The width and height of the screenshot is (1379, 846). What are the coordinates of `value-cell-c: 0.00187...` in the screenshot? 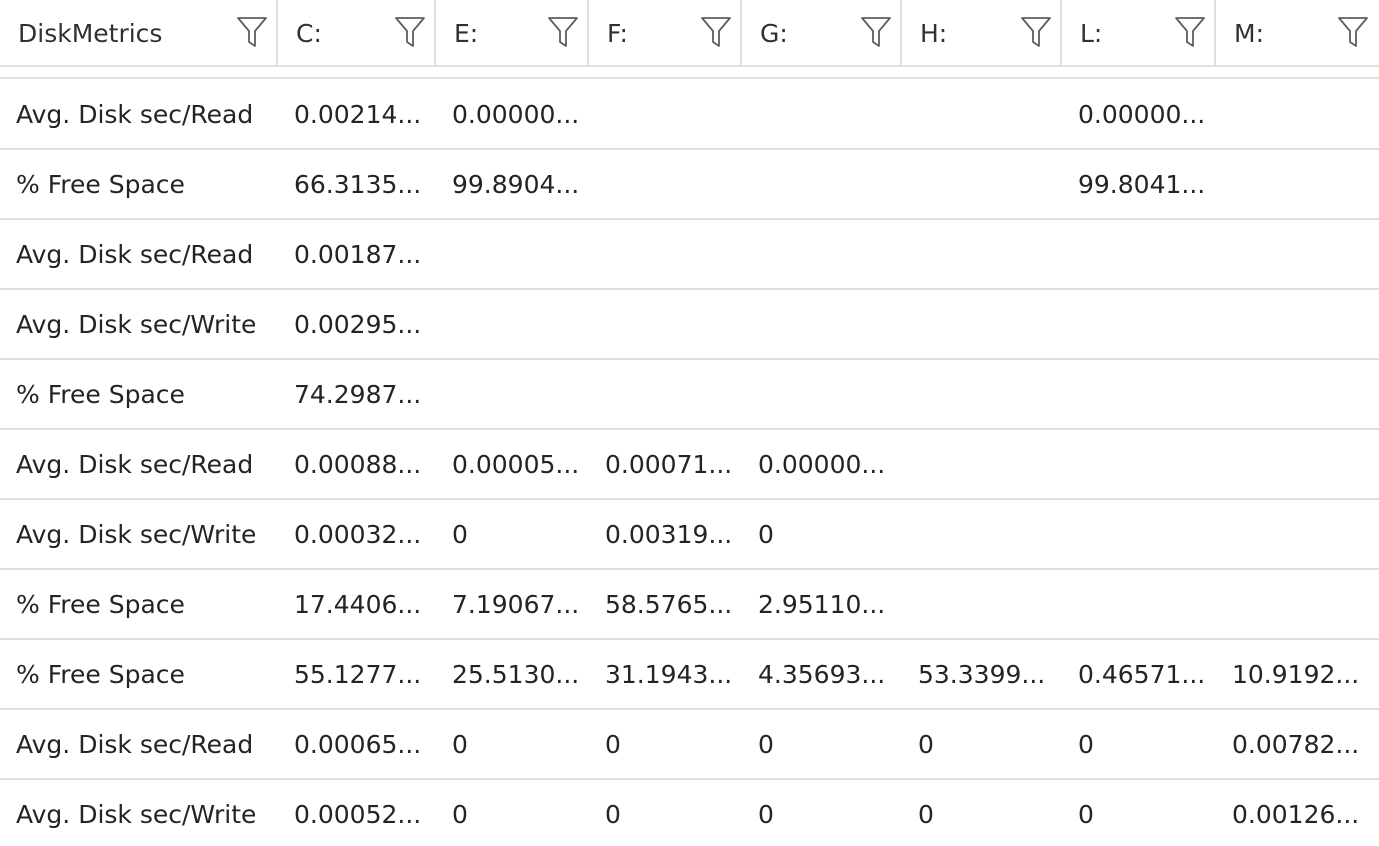 It's located at (358, 254).